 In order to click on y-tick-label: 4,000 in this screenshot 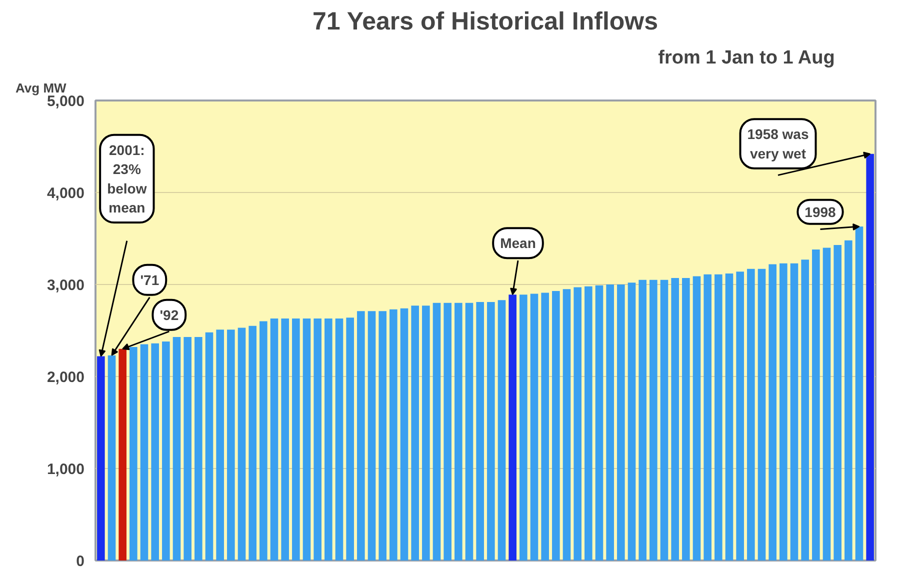, I will do `click(65, 193)`.